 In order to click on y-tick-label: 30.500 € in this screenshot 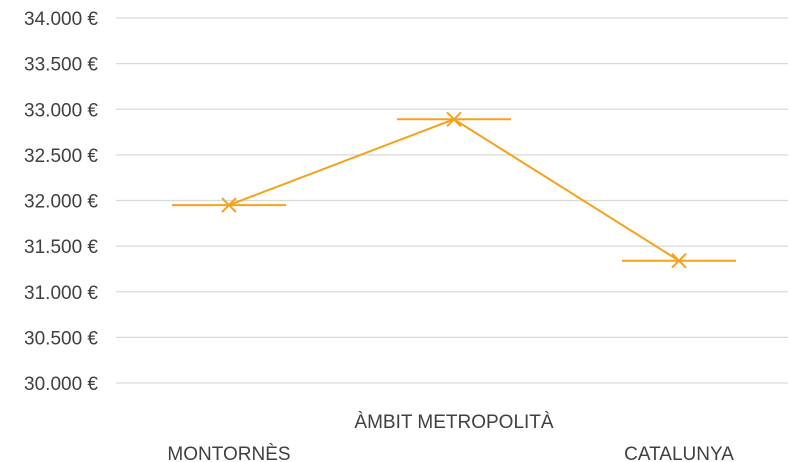, I will do `click(61, 338)`.